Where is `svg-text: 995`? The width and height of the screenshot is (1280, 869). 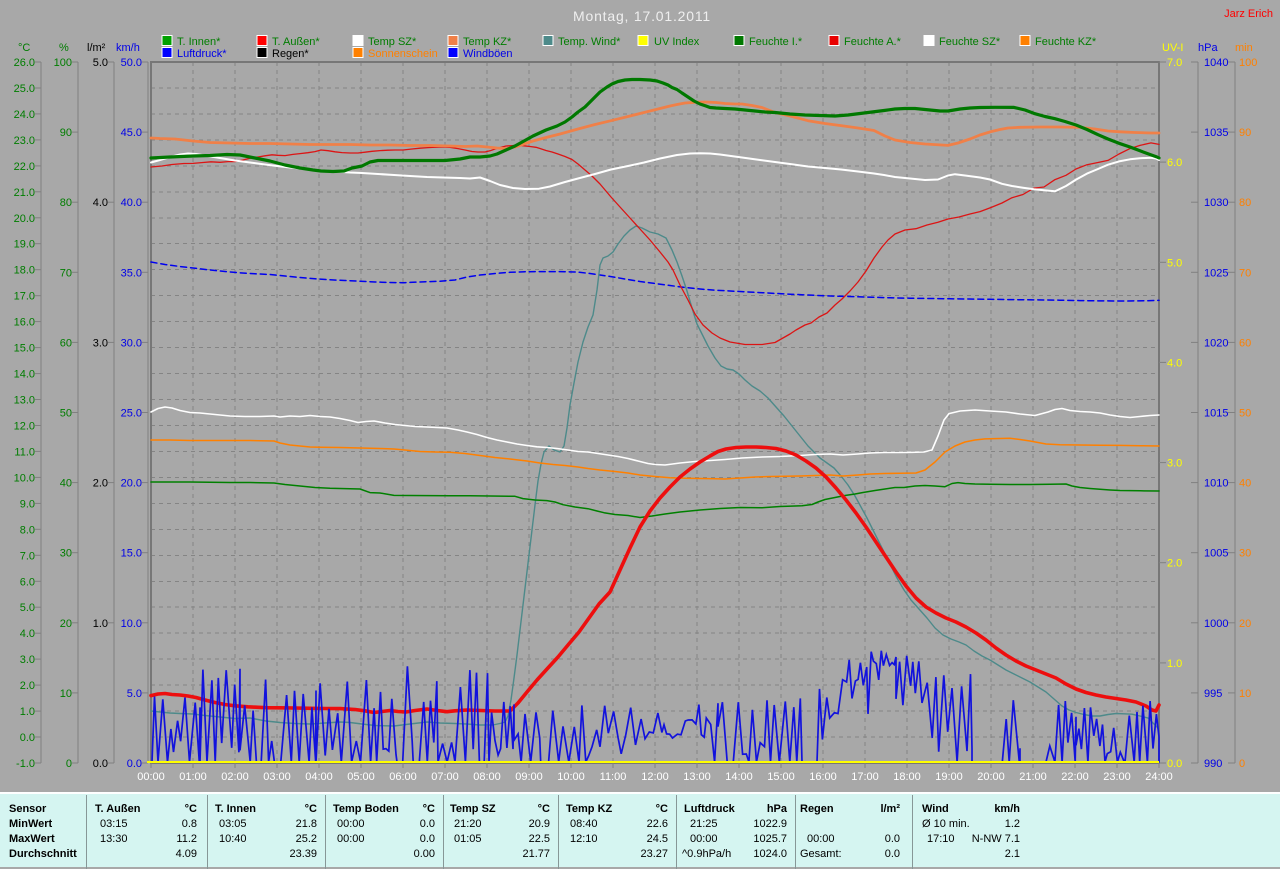
svg-text: 995 is located at coordinates (1213, 694).